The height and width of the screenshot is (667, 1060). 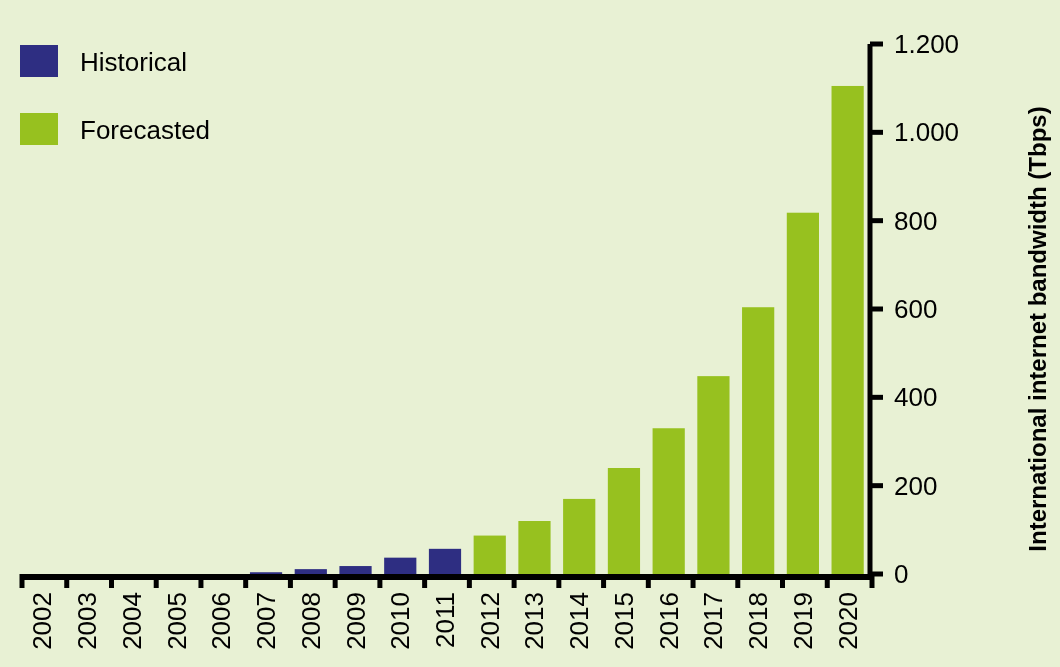 I want to click on x-tick-label: 2015, so click(x=623, y=621).